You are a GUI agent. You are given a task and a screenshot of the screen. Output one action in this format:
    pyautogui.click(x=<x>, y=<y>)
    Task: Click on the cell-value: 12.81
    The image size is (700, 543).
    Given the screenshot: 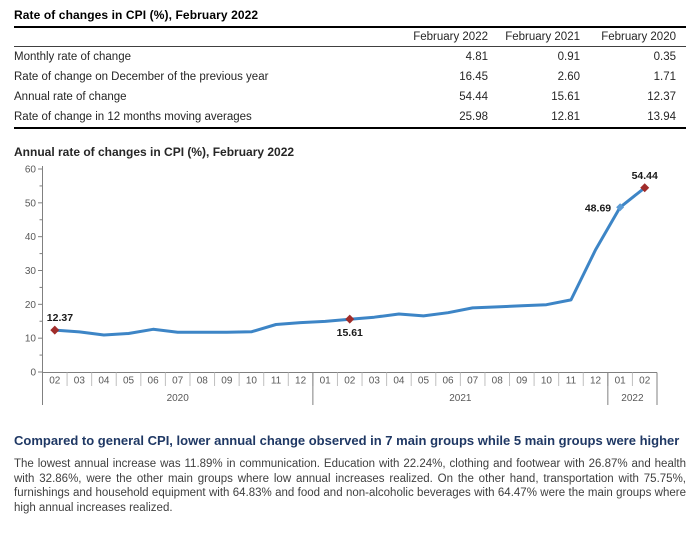 What is the action you would take?
    pyautogui.click(x=565, y=117)
    